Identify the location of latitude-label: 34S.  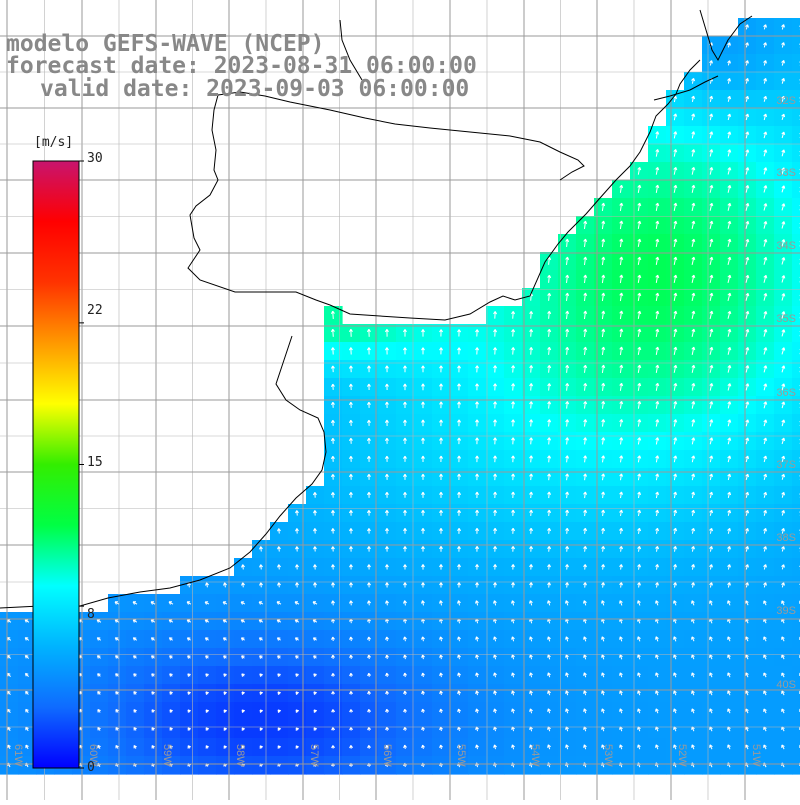
(786, 246).